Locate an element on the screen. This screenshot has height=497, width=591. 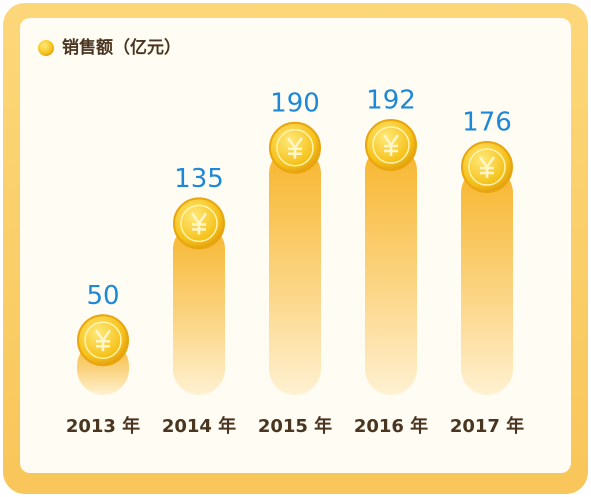
value-label: 135 is located at coordinates (199, 179).